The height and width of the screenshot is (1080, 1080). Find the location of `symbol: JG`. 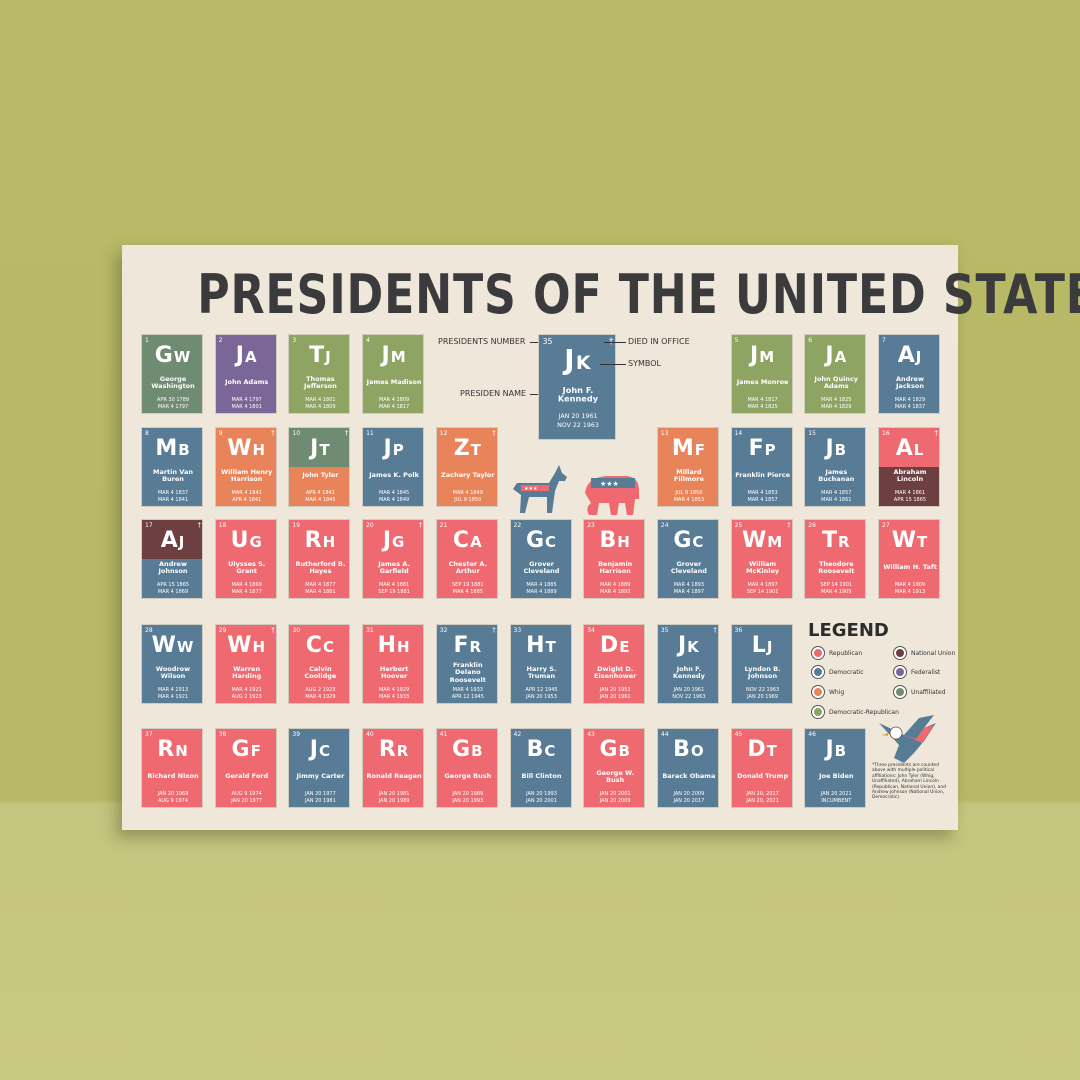

symbol: JG is located at coordinates (394, 540).